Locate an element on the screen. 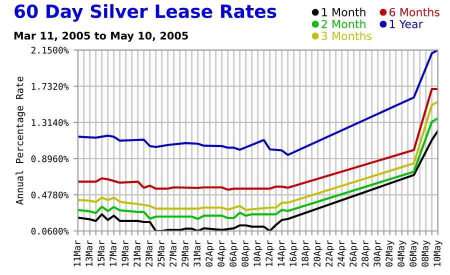 This screenshot has width=450, height=275. y-tick-label: 2.1500% is located at coordinates (50, 50).